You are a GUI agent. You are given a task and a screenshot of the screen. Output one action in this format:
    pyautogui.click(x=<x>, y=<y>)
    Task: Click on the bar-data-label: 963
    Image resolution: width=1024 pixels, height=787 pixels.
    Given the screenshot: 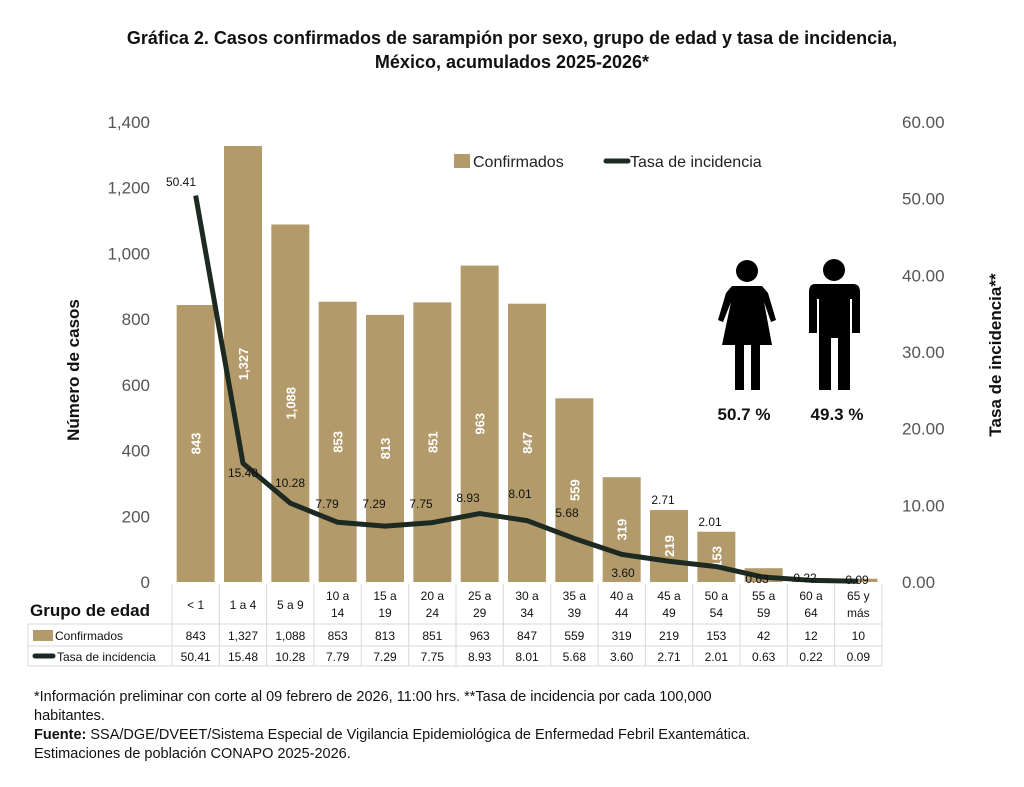 What is the action you would take?
    pyautogui.click(x=480, y=424)
    